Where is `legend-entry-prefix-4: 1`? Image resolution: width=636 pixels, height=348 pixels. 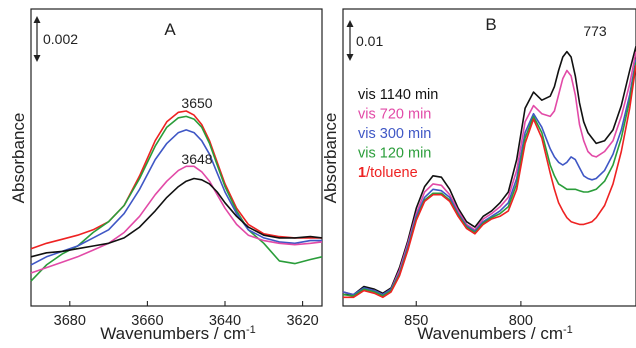 legend-entry-prefix-4: 1 is located at coordinates (362, 173).